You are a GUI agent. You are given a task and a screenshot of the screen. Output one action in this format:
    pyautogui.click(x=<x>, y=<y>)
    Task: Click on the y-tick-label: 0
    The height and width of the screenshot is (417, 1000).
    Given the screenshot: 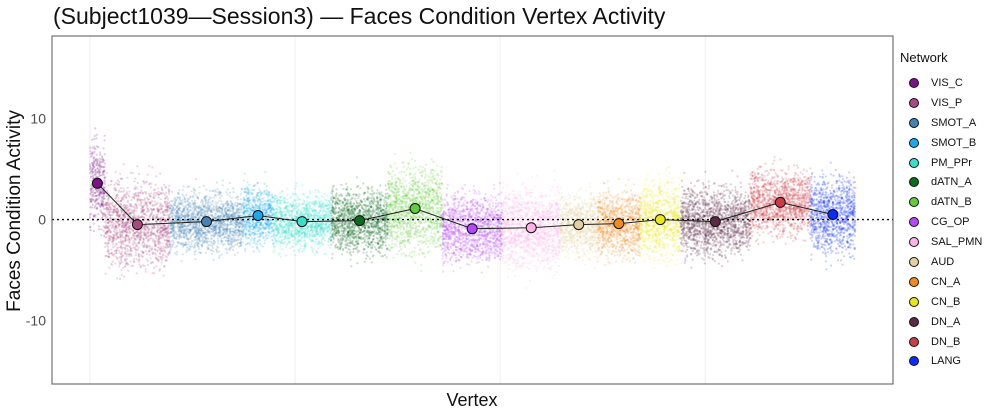 What is the action you would take?
    pyautogui.click(x=42, y=220)
    